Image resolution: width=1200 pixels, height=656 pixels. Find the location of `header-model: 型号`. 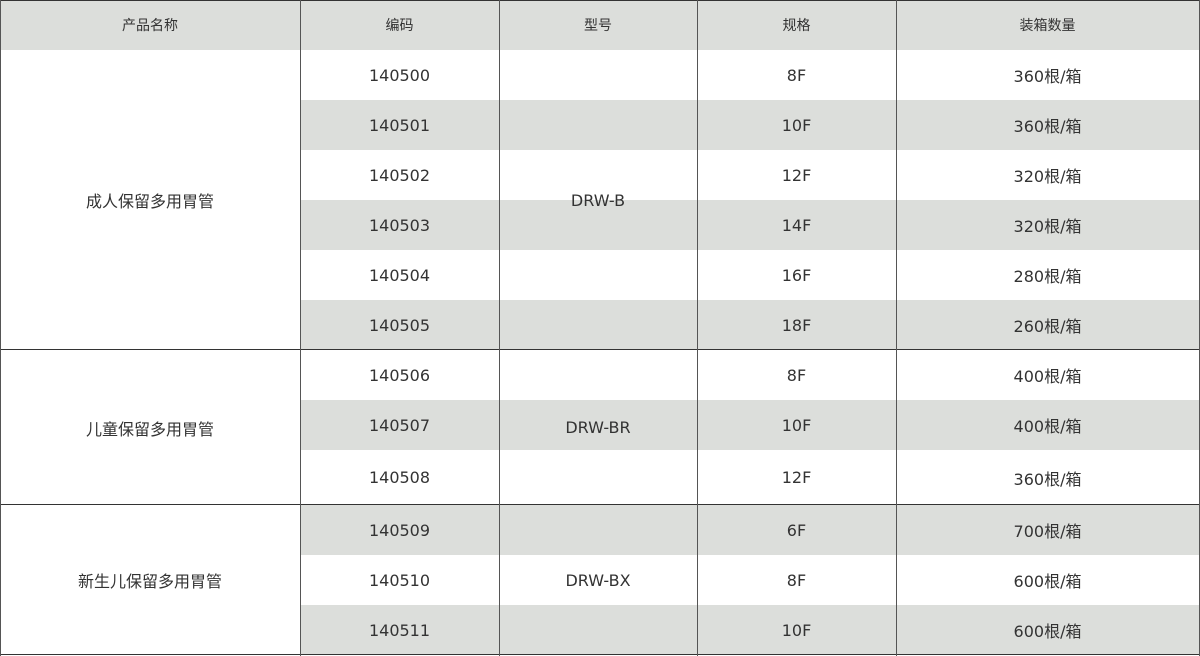

header-model: 型号 is located at coordinates (598, 26).